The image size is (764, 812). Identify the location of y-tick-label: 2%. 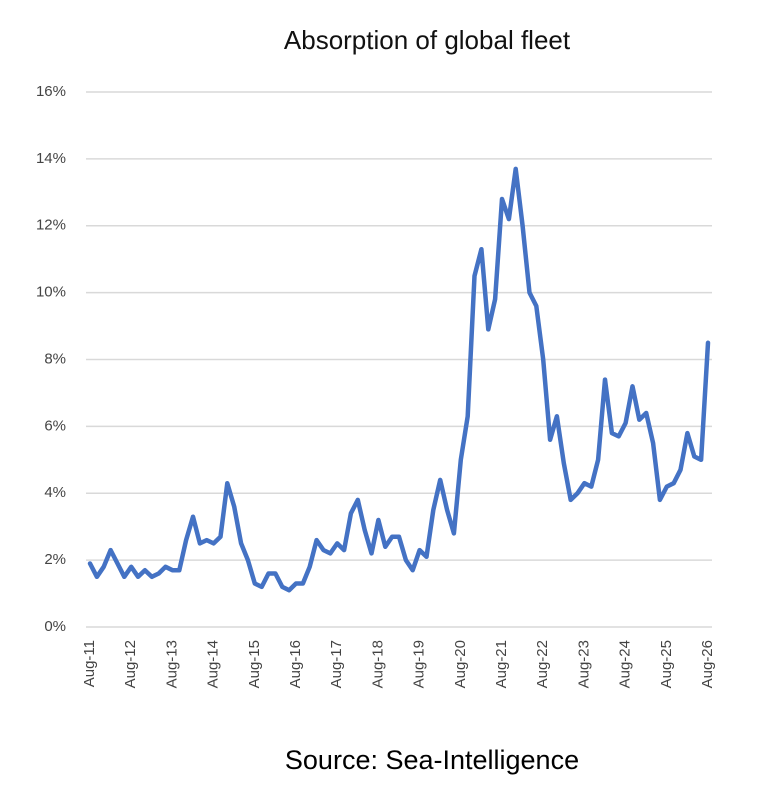
(55, 559).